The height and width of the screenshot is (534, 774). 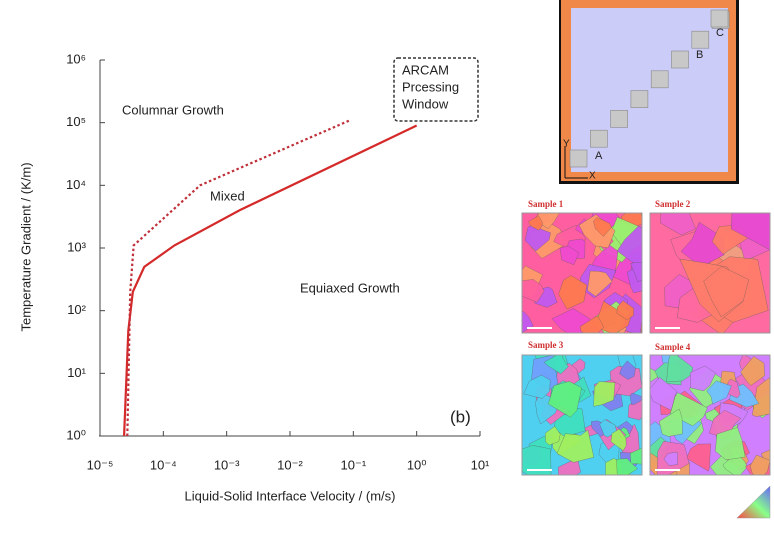 What do you see at coordinates (290, 464) in the screenshot?
I see `x-tick-label: 10⁻²` at bounding box center [290, 464].